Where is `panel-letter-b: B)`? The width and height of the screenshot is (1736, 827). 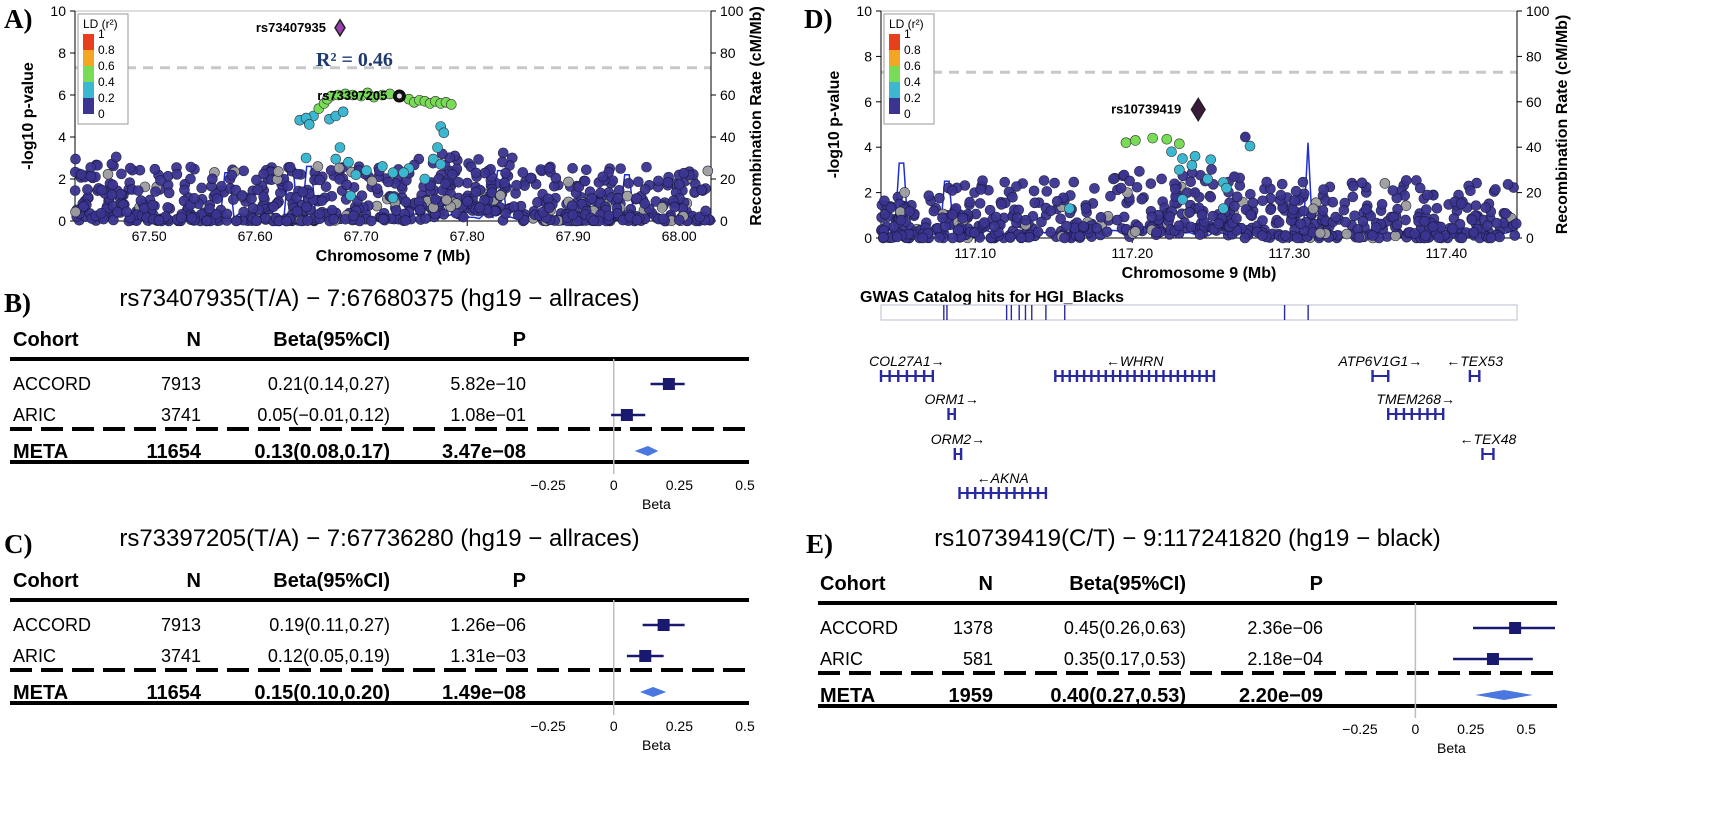
panel-letter-b: B) is located at coordinates (17, 303).